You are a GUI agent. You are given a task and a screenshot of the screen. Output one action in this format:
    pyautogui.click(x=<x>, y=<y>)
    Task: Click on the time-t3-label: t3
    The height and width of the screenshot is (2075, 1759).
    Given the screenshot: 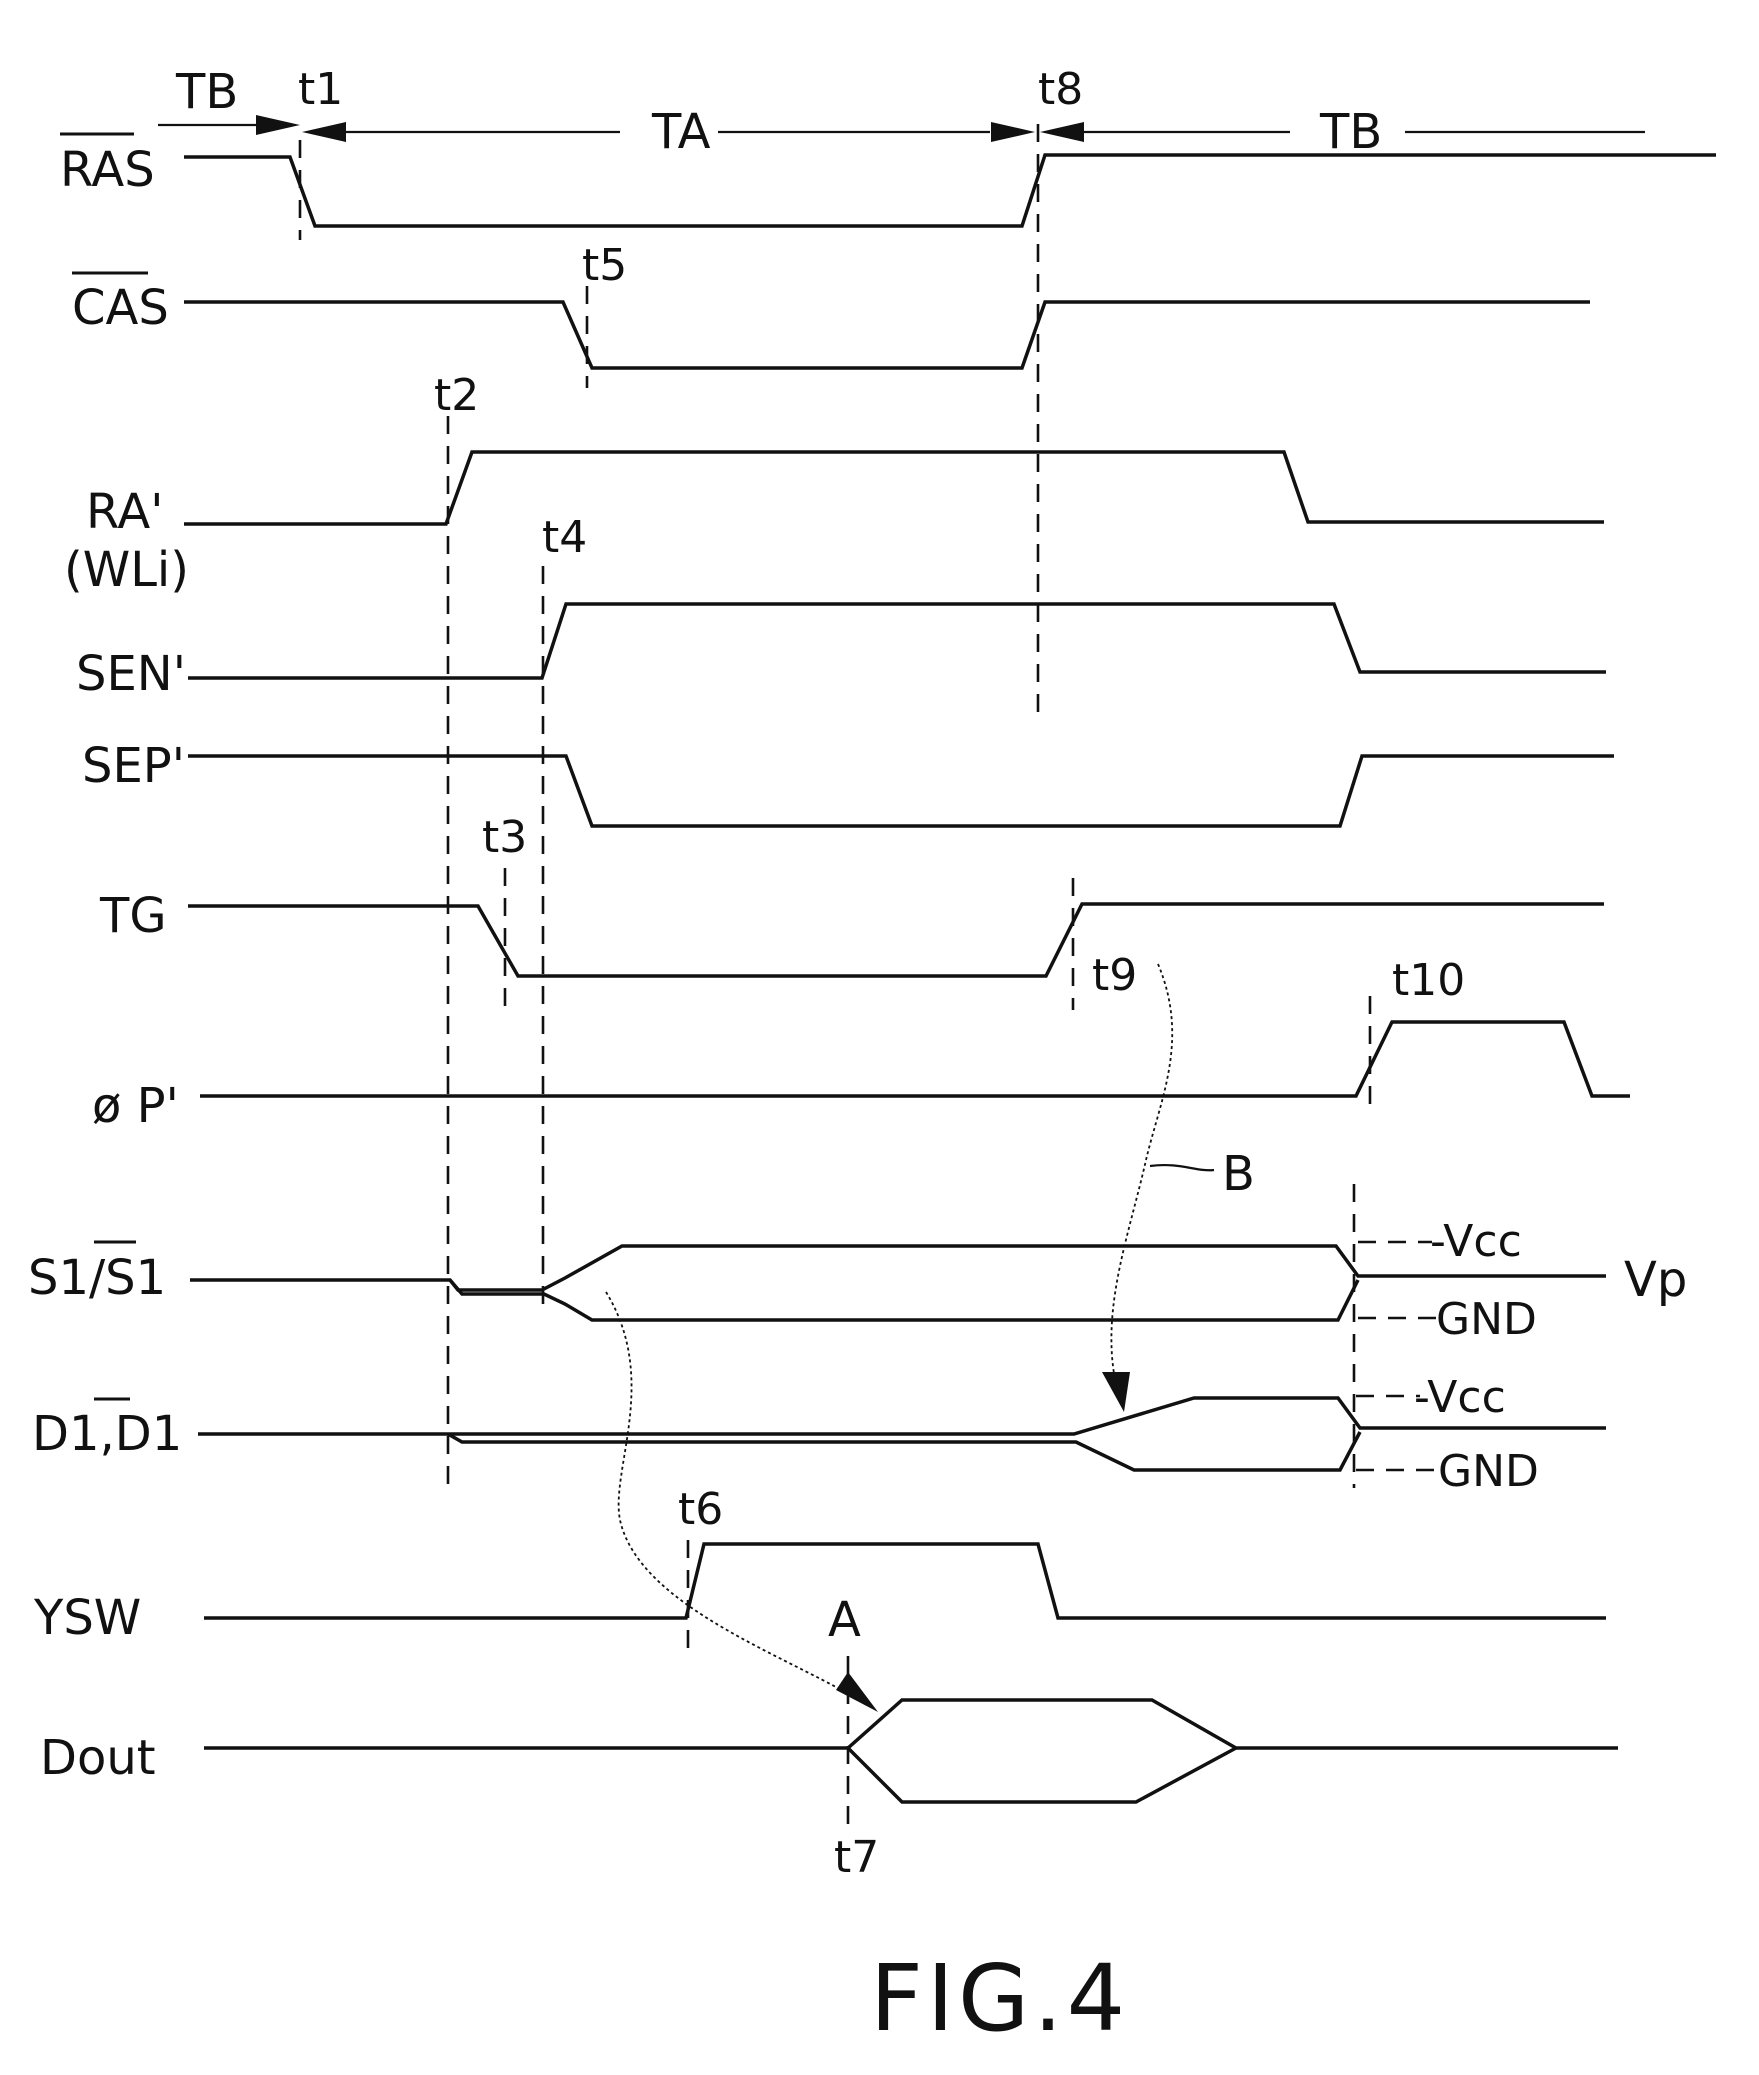 What is the action you would take?
    pyautogui.click(x=504, y=837)
    